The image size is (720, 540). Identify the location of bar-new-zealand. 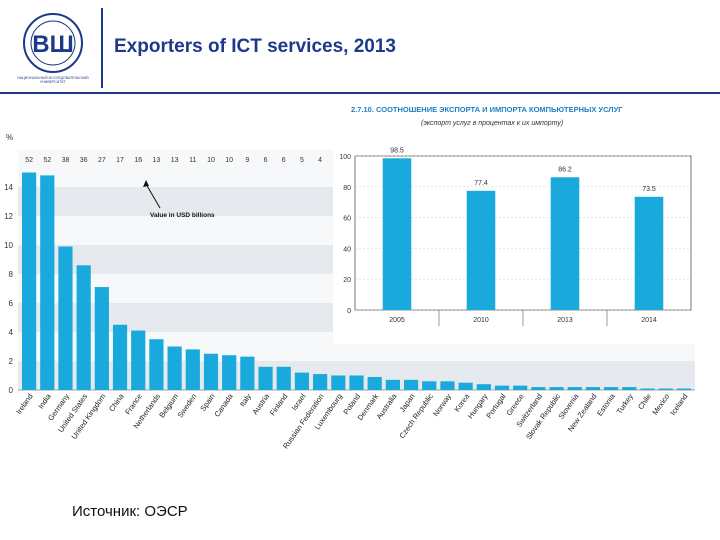
(593, 388).